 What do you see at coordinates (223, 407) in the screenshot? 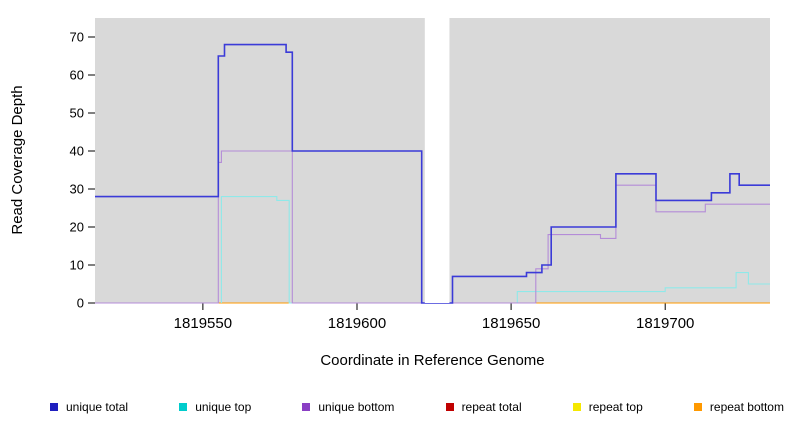
I see `legend-label: unique top` at bounding box center [223, 407].